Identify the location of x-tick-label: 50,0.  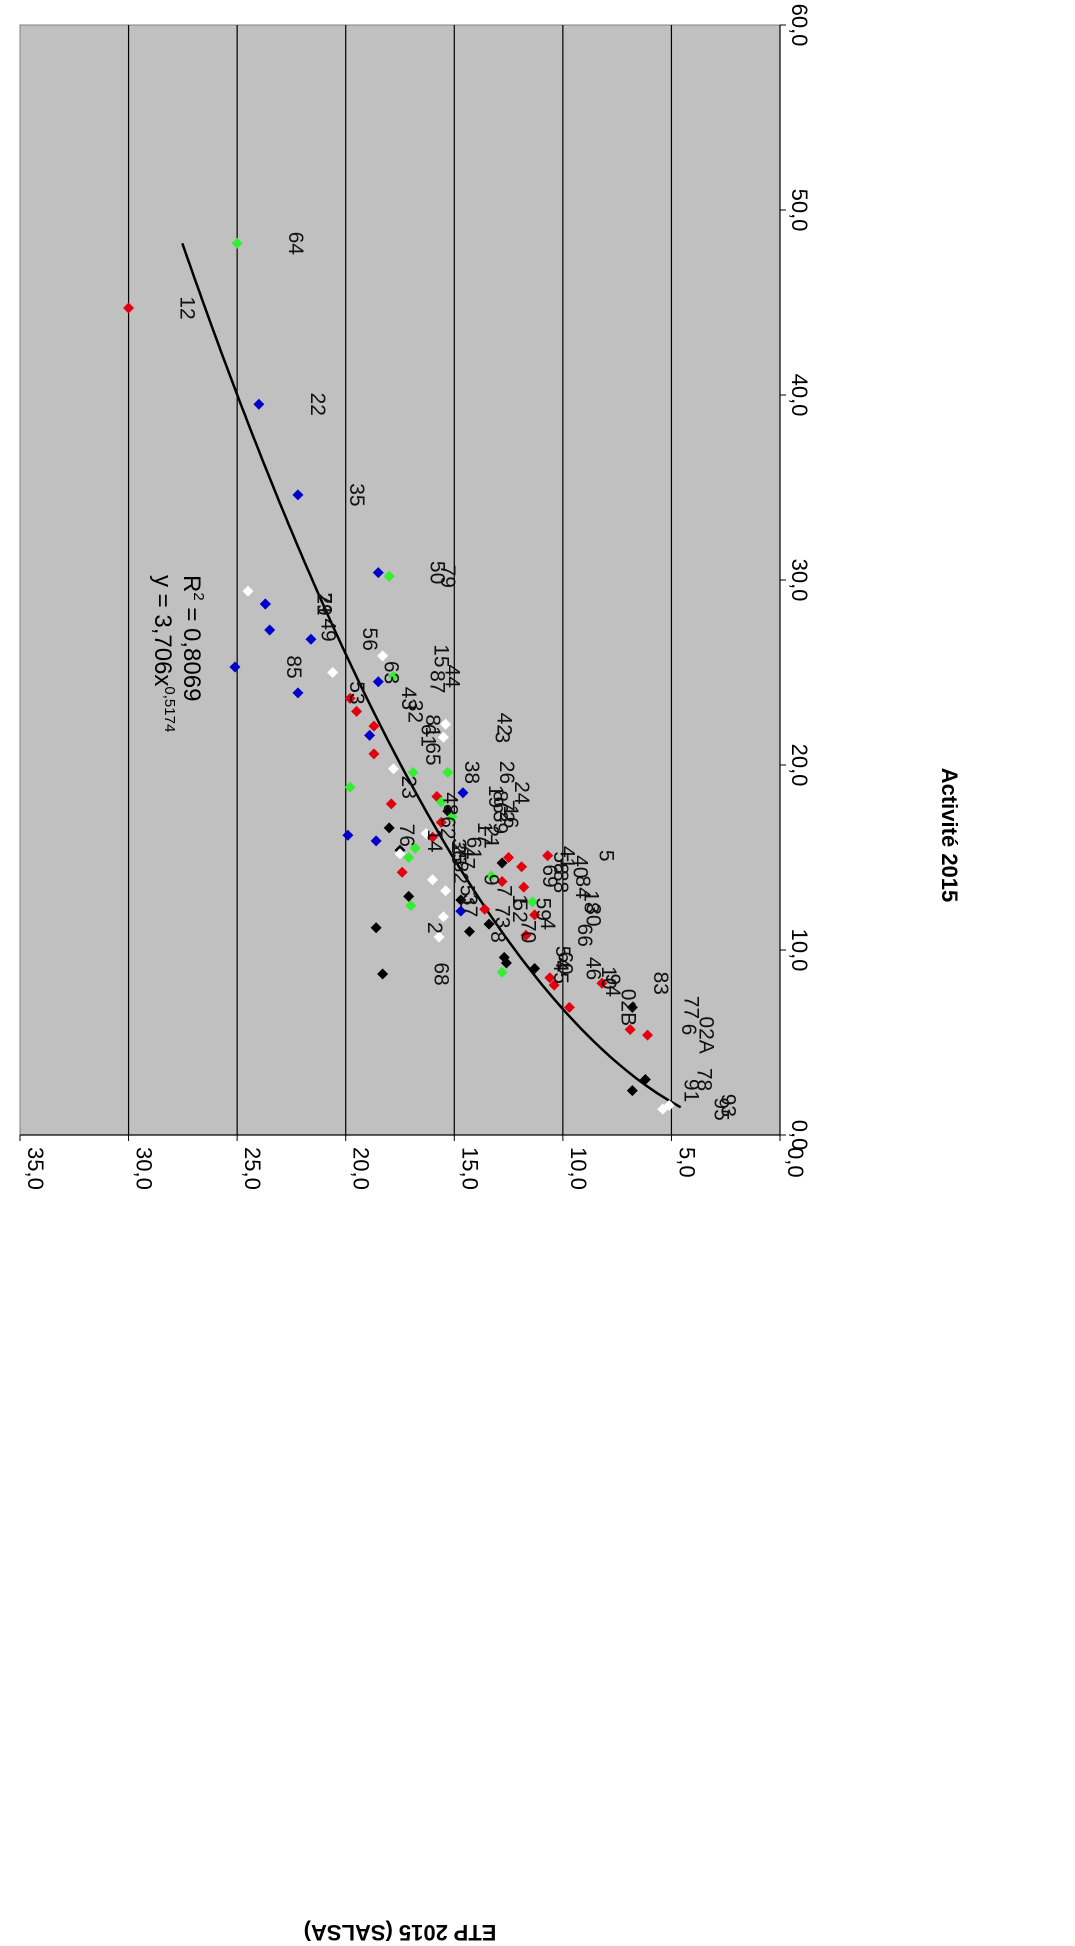
(799, 210).